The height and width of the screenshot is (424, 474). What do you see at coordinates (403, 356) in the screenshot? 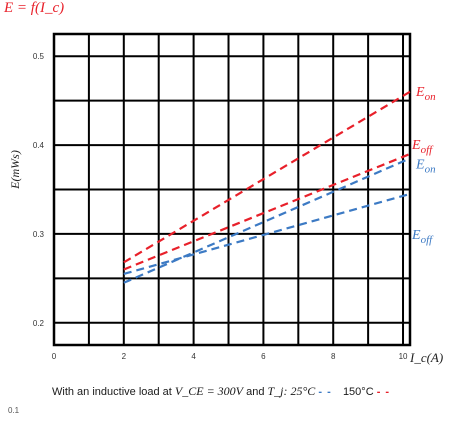
I see `x-tick-label: 10` at bounding box center [403, 356].